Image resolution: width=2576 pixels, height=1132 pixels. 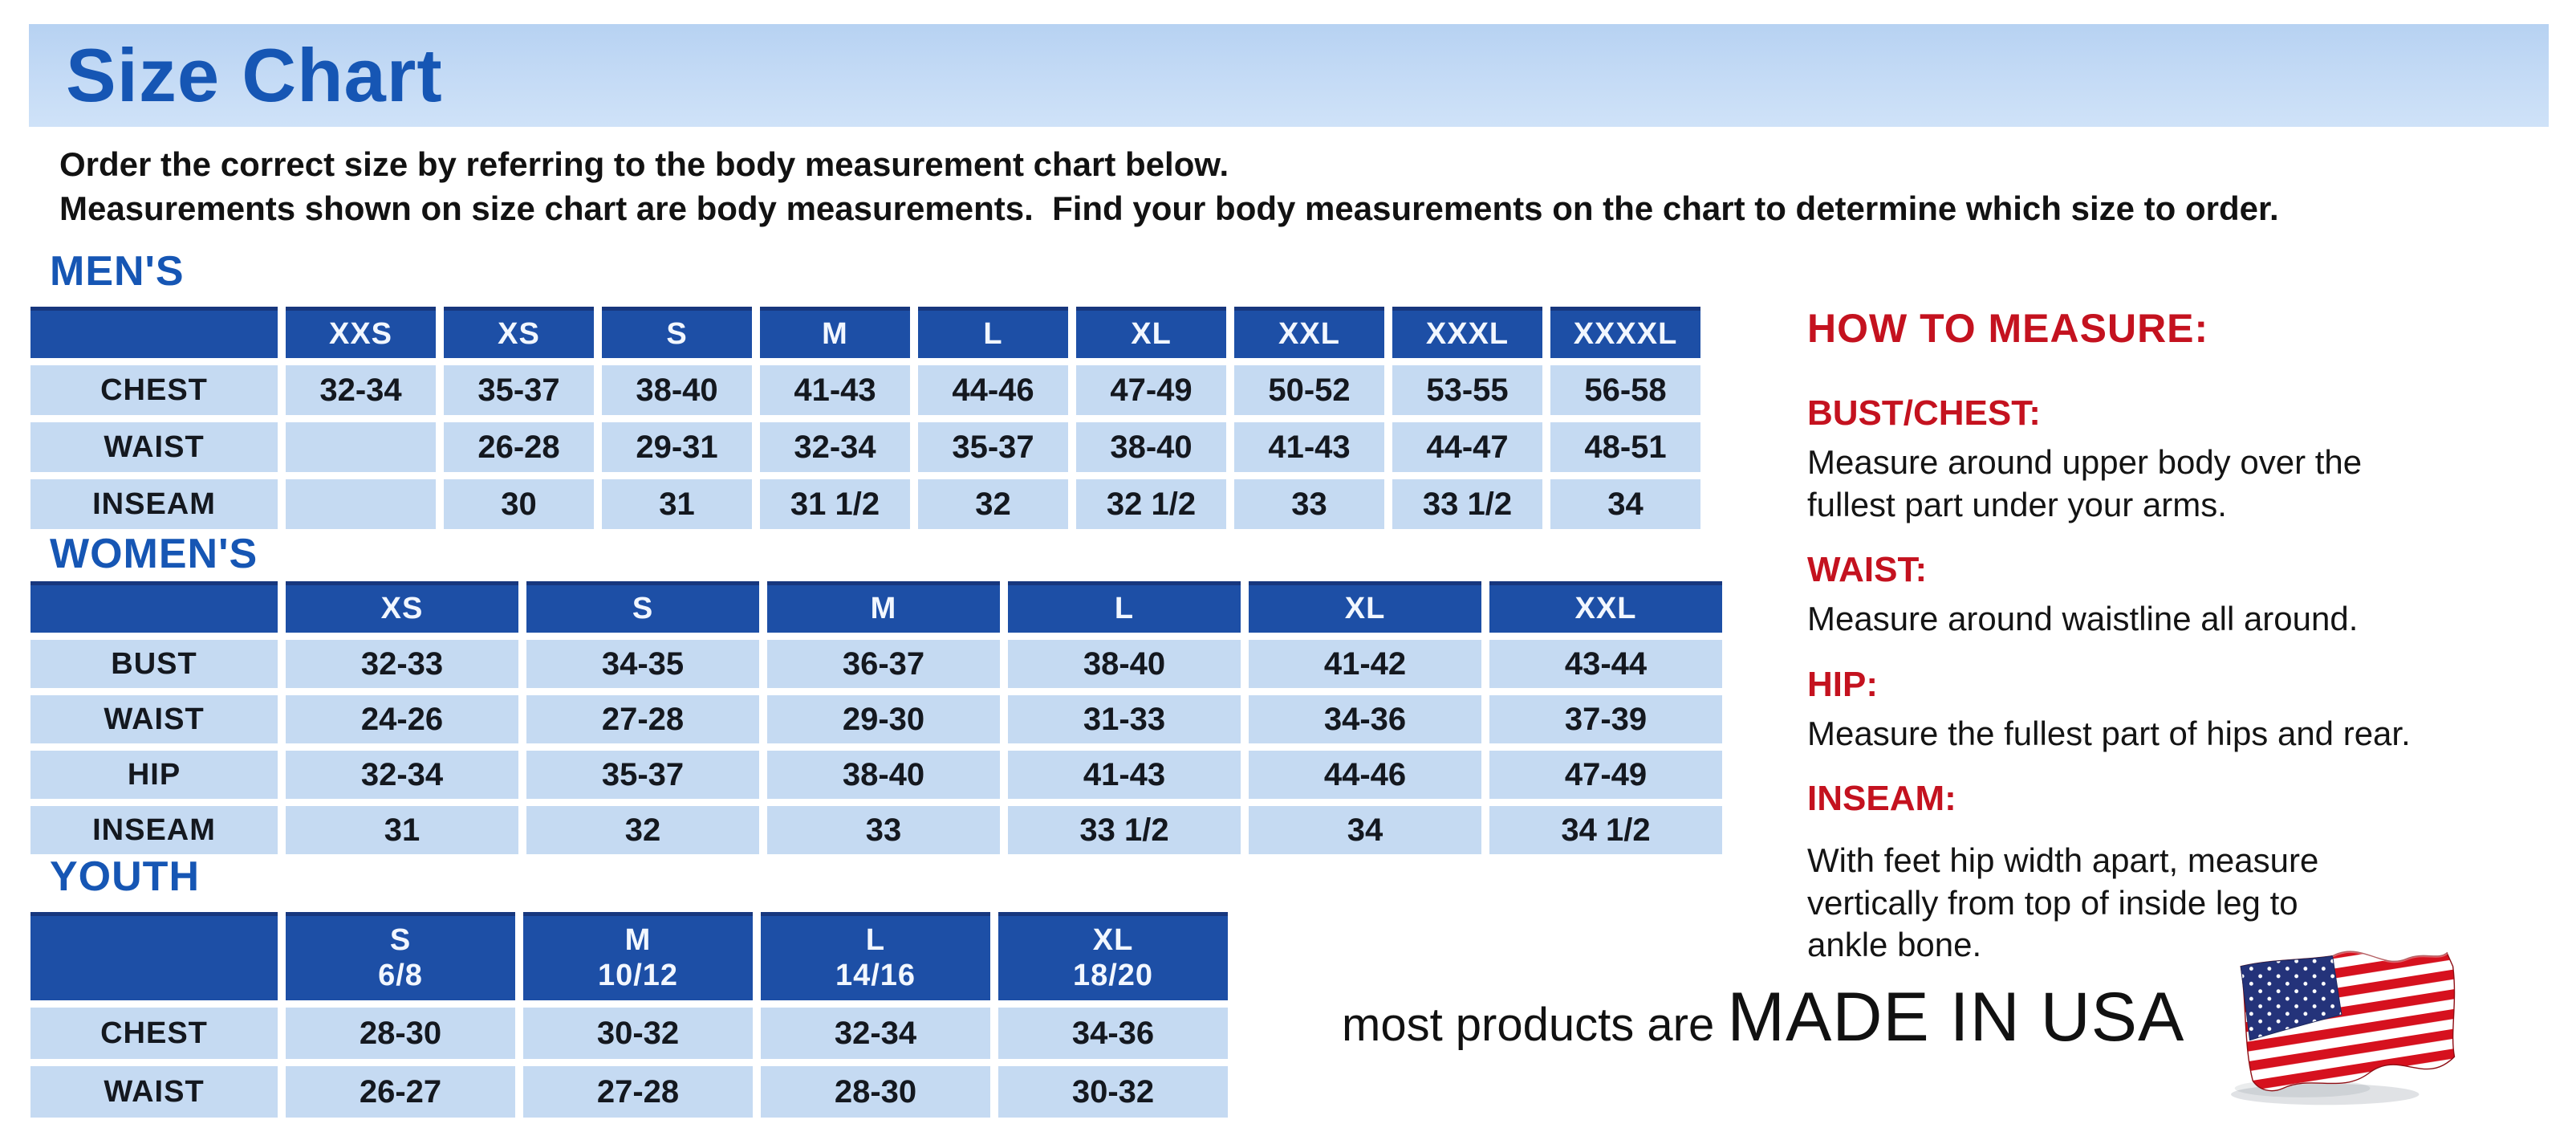 I want to click on table-cell: 30, so click(x=519, y=504).